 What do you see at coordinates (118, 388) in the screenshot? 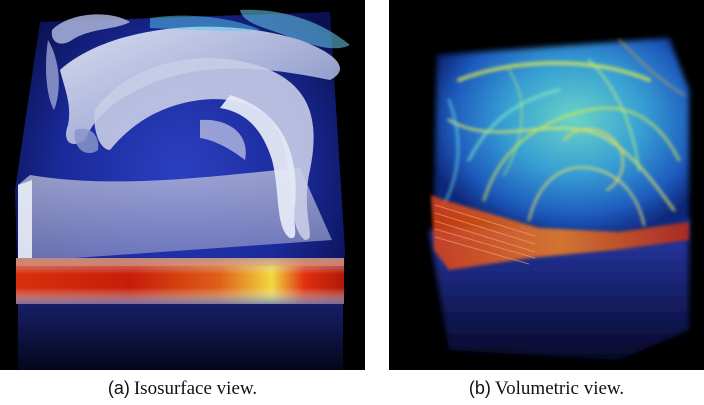
I see `caption-tag-a: (a)` at bounding box center [118, 388].